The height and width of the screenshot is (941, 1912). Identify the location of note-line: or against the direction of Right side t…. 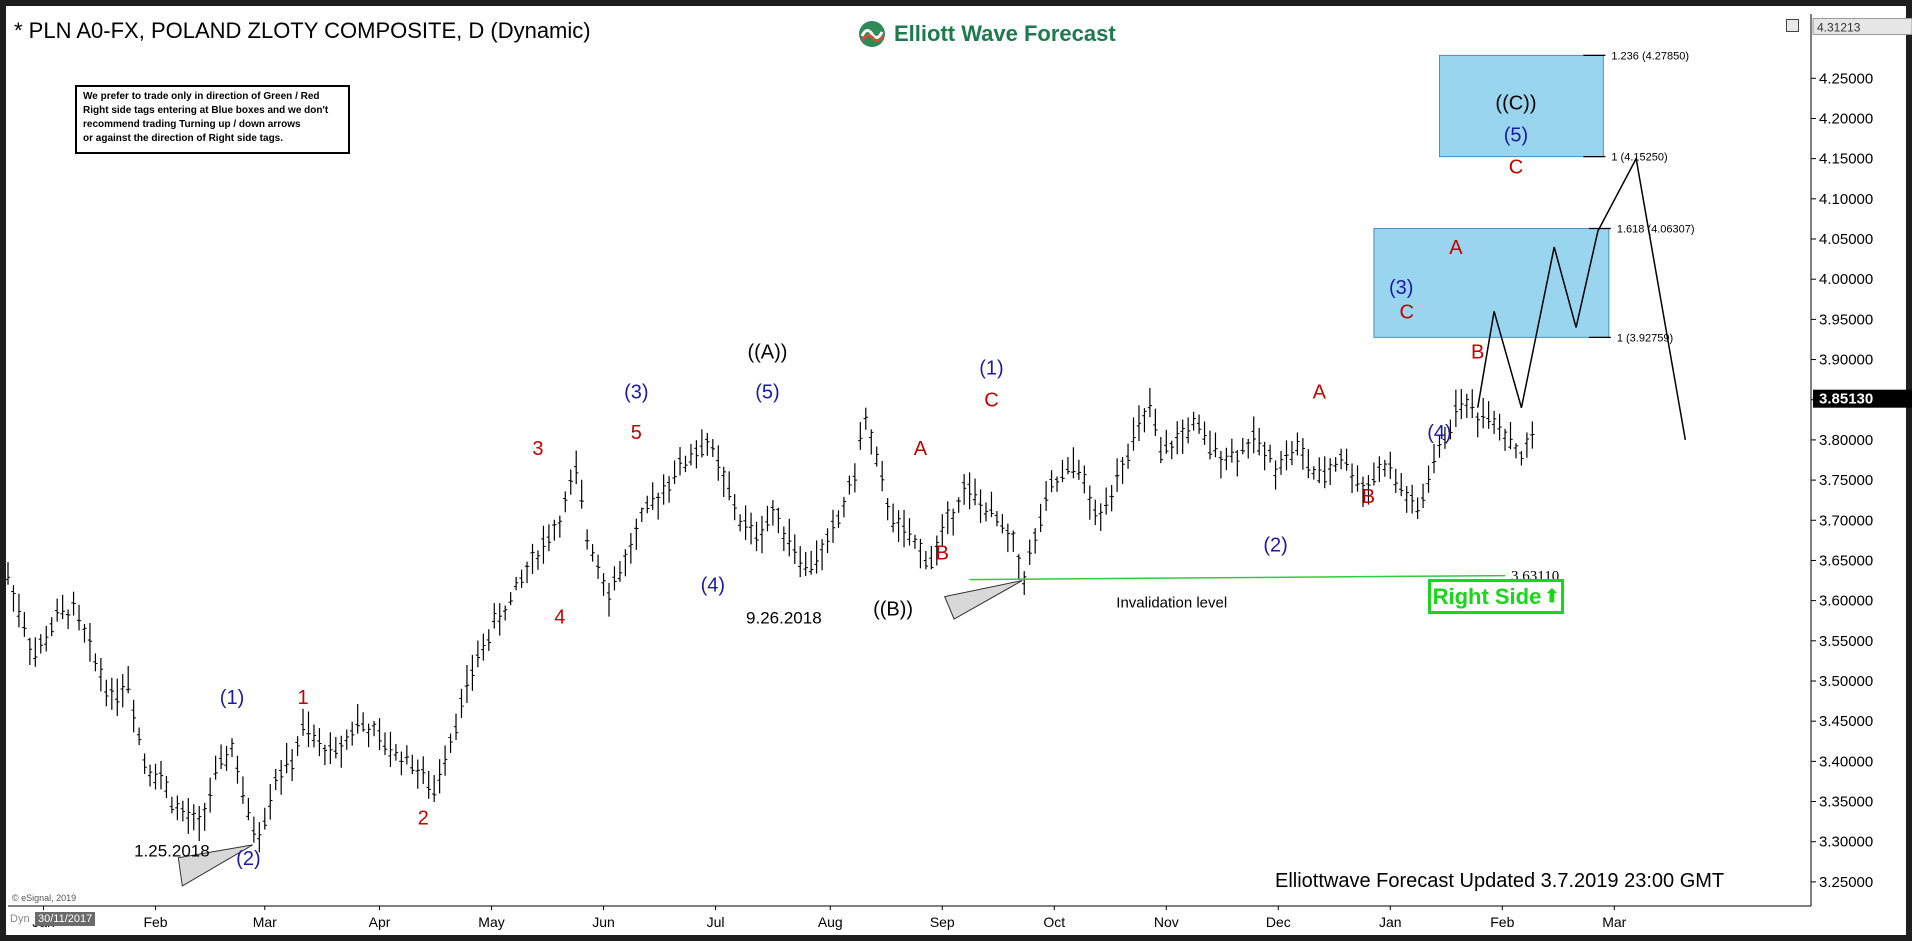
(183, 138).